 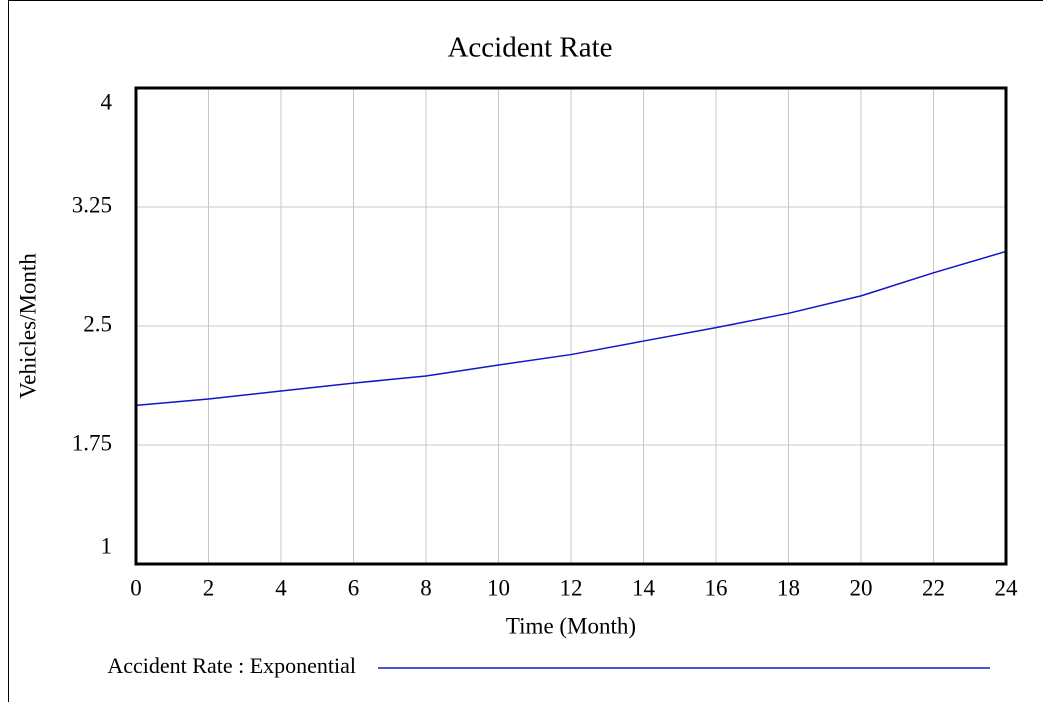 What do you see at coordinates (136, 587) in the screenshot?
I see `x-tick-label: 0` at bounding box center [136, 587].